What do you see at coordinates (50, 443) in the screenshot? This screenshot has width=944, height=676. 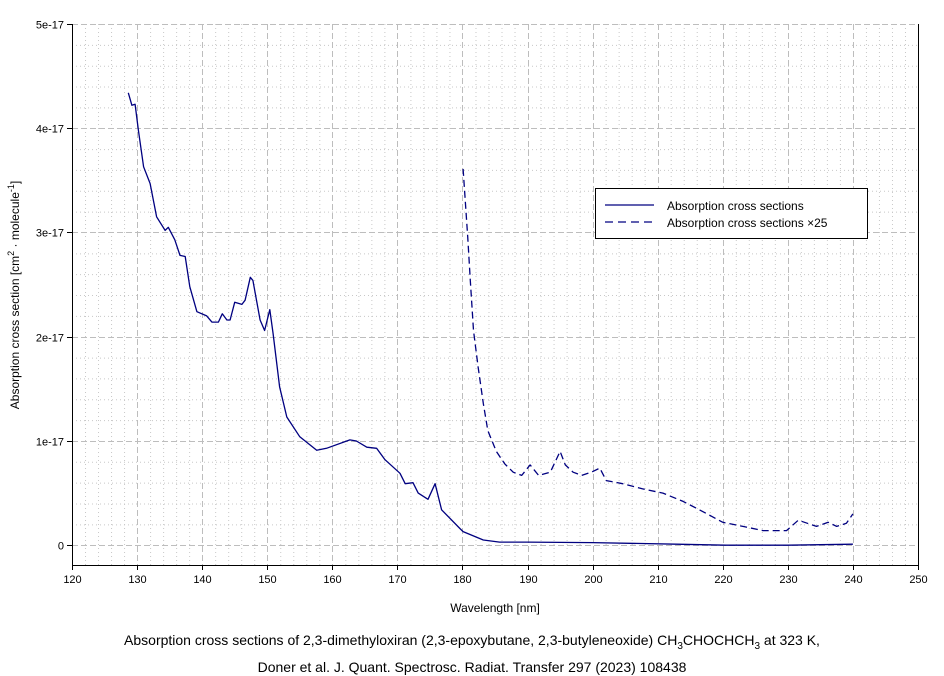 I see `y-tick-label: 1e-17` at bounding box center [50, 443].